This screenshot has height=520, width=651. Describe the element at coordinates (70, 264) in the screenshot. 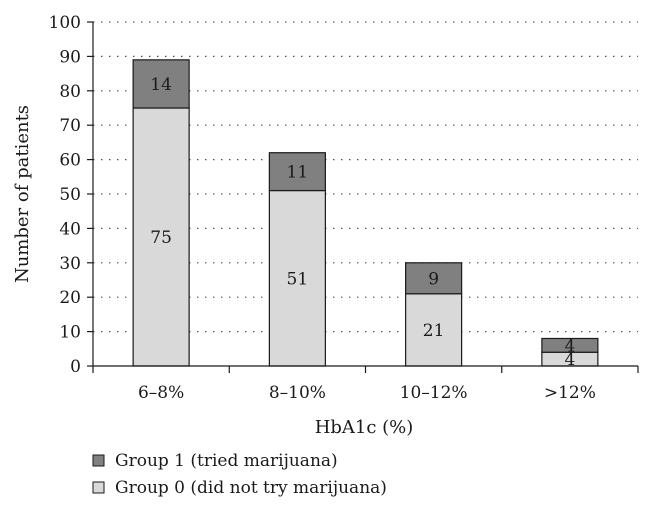

I see `y-tick-label: 30` at that location.